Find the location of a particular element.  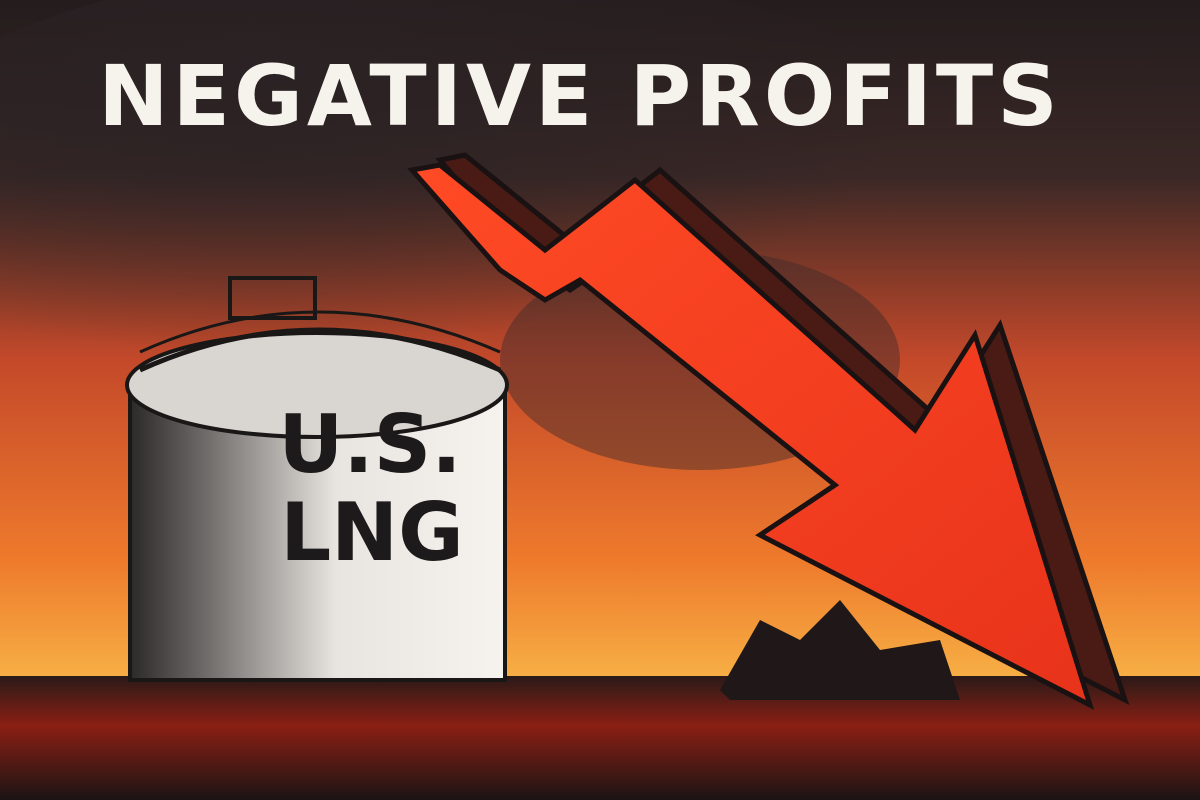

smoke-burst is located at coordinates (840, 650).